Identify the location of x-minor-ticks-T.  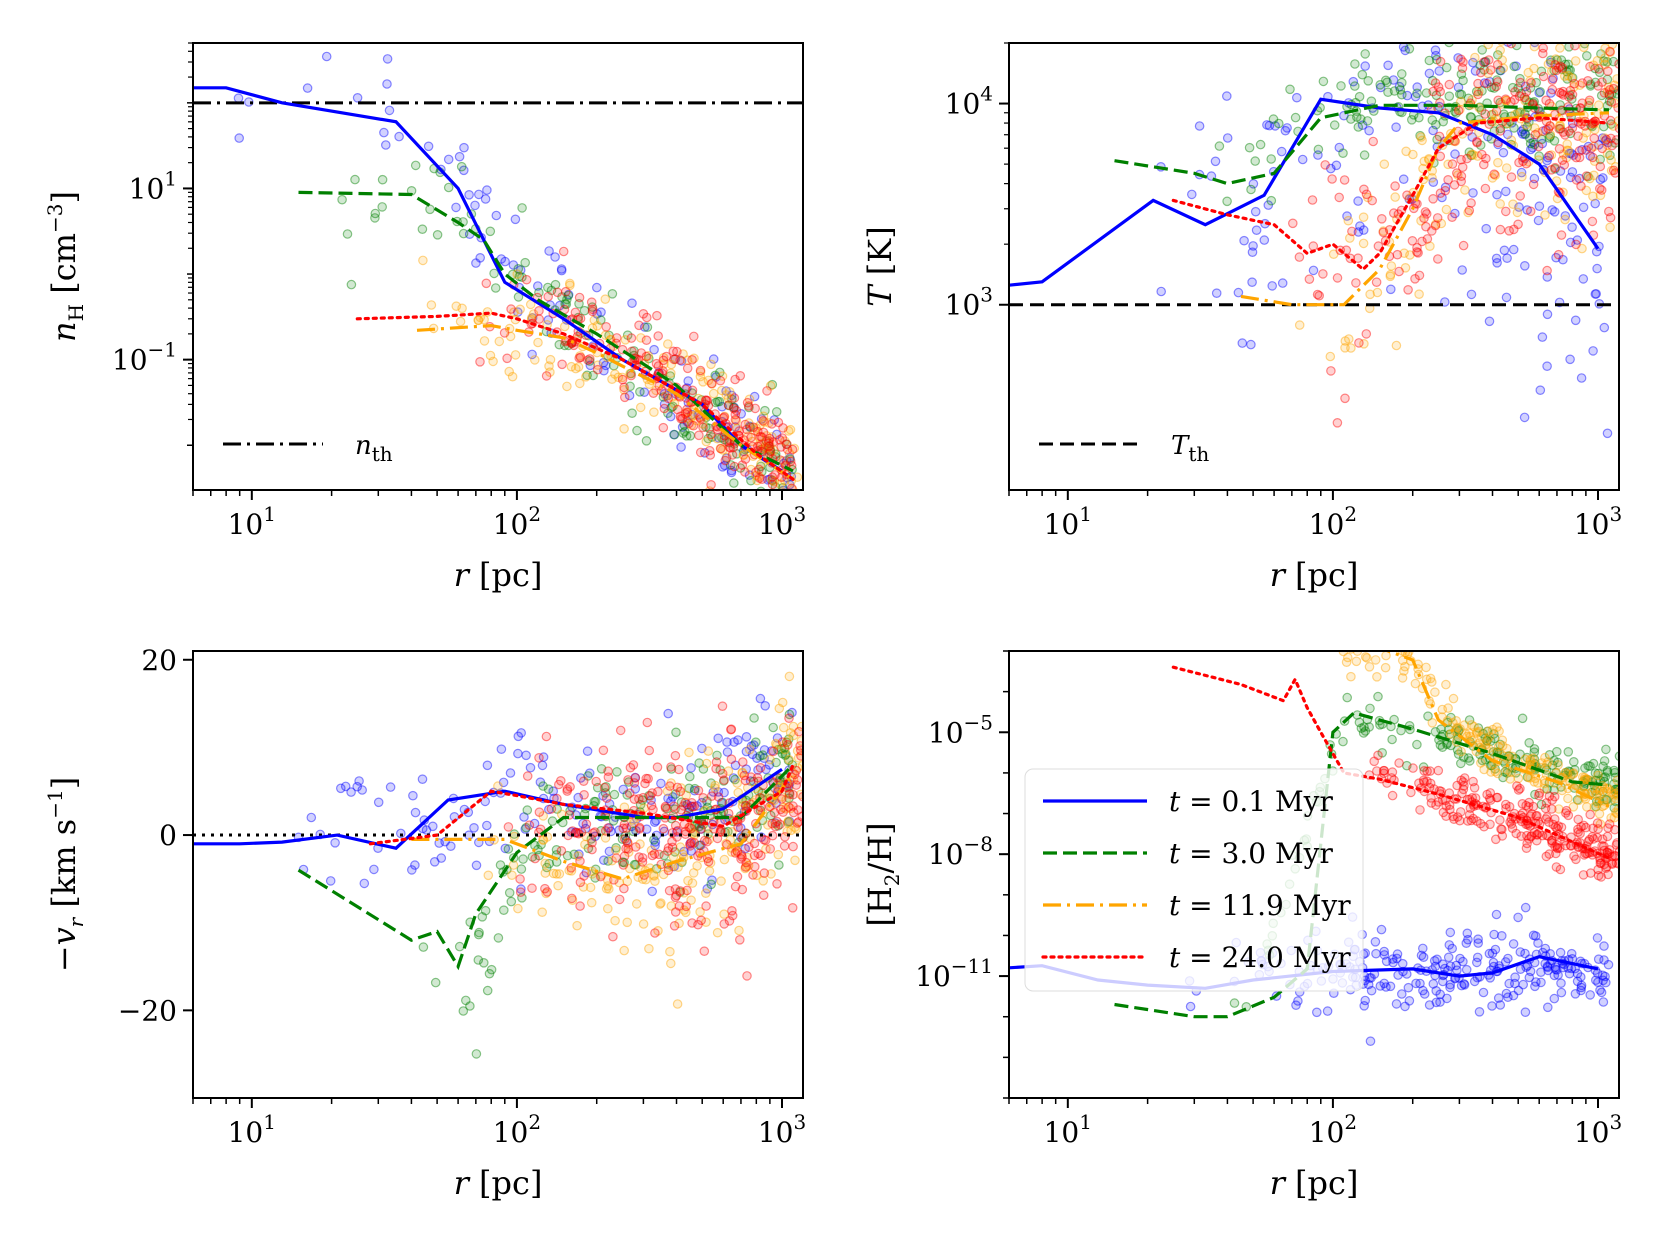
(1297, 493).